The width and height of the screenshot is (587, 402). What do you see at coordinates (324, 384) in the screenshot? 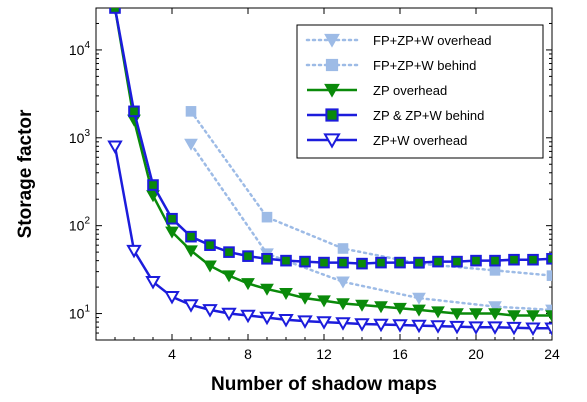
I see `x-axis-title: Number of shadow maps` at bounding box center [324, 384].